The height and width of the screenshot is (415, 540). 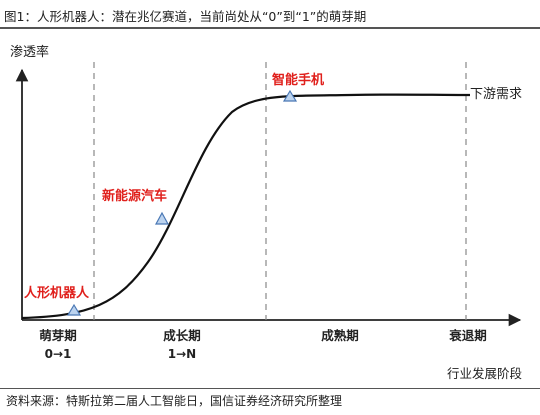 What do you see at coordinates (467, 335) in the screenshot?
I see `stage-label-decline: 衰退期` at bounding box center [467, 335].